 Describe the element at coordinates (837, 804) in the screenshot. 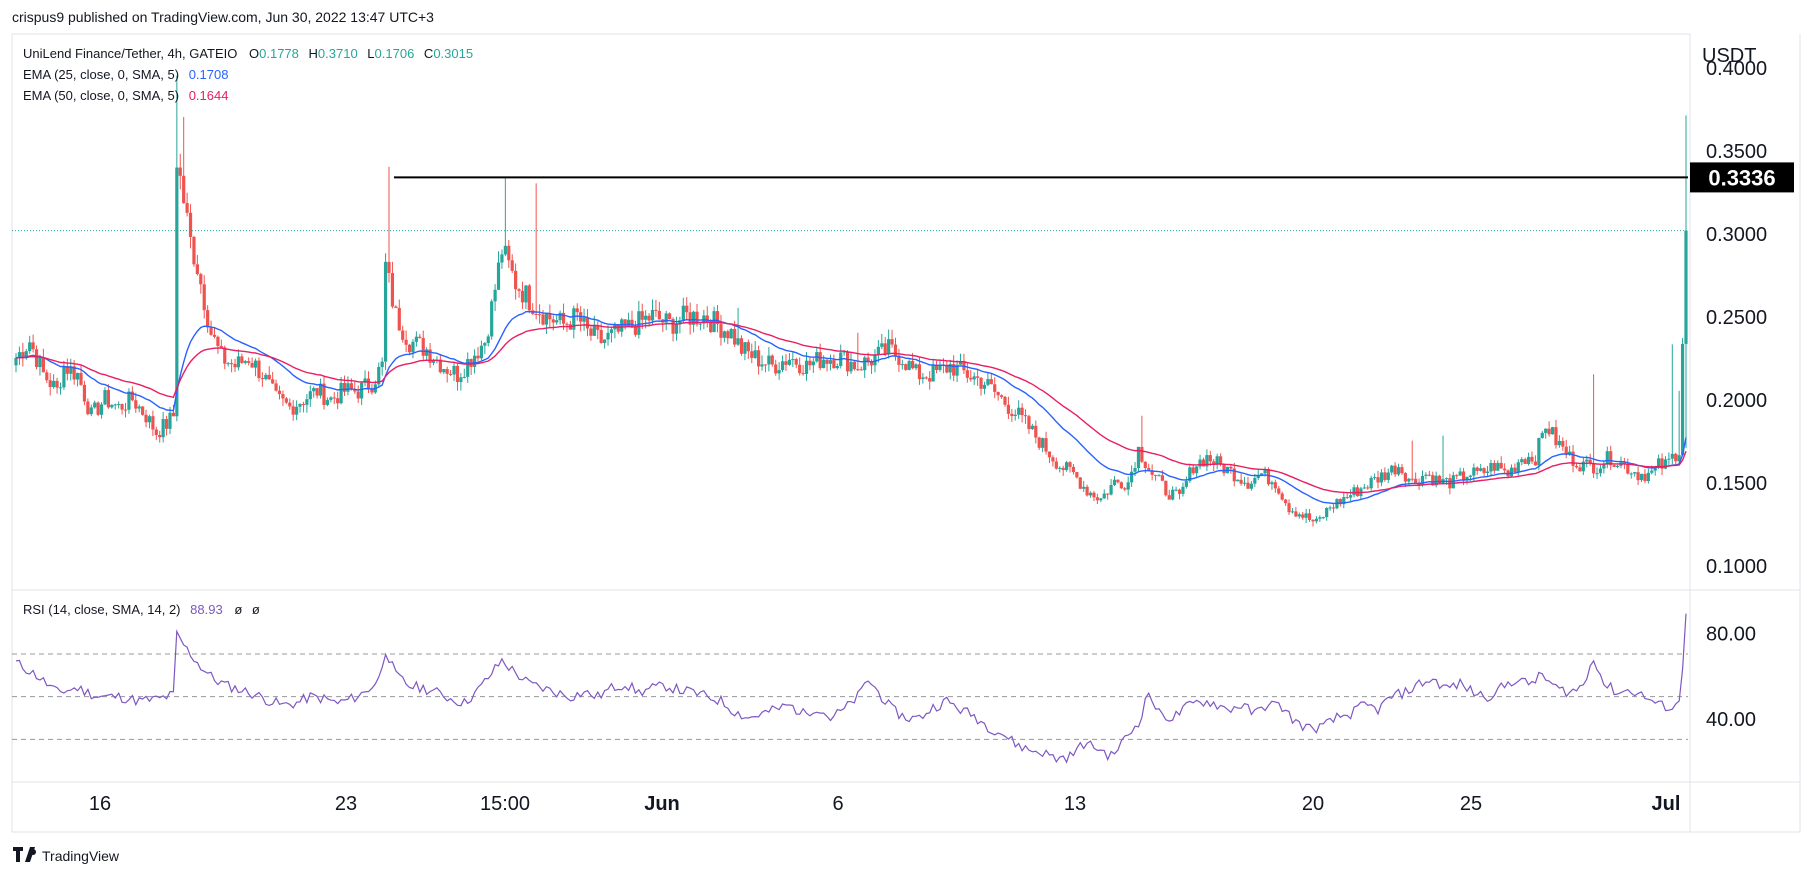

I see `time-tick-label: 6` at that location.